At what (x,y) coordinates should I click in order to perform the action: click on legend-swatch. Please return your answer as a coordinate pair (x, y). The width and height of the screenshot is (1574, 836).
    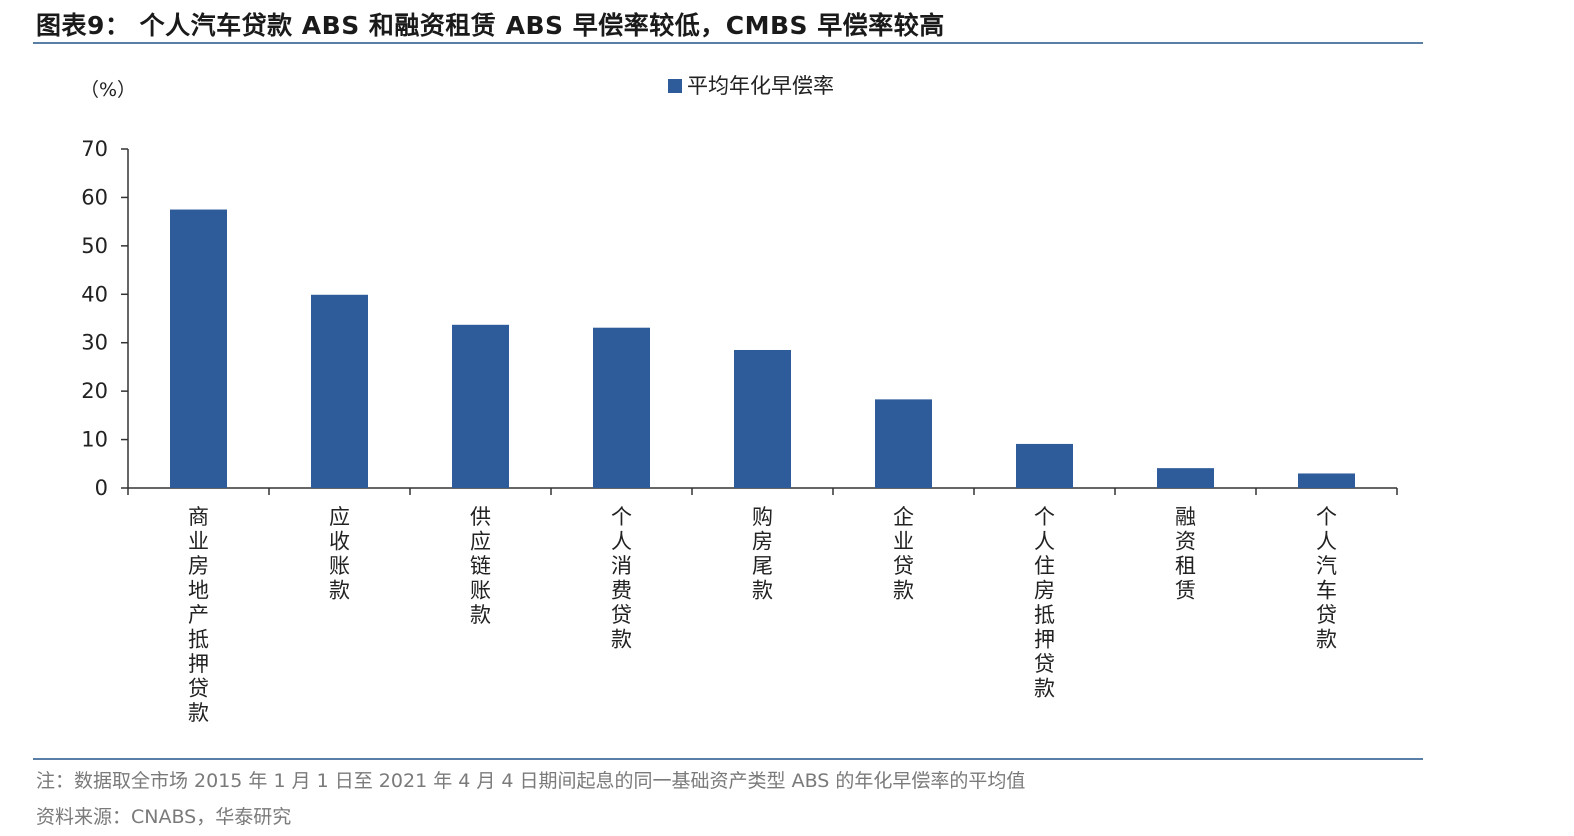
    Looking at the image, I should click on (675, 86).